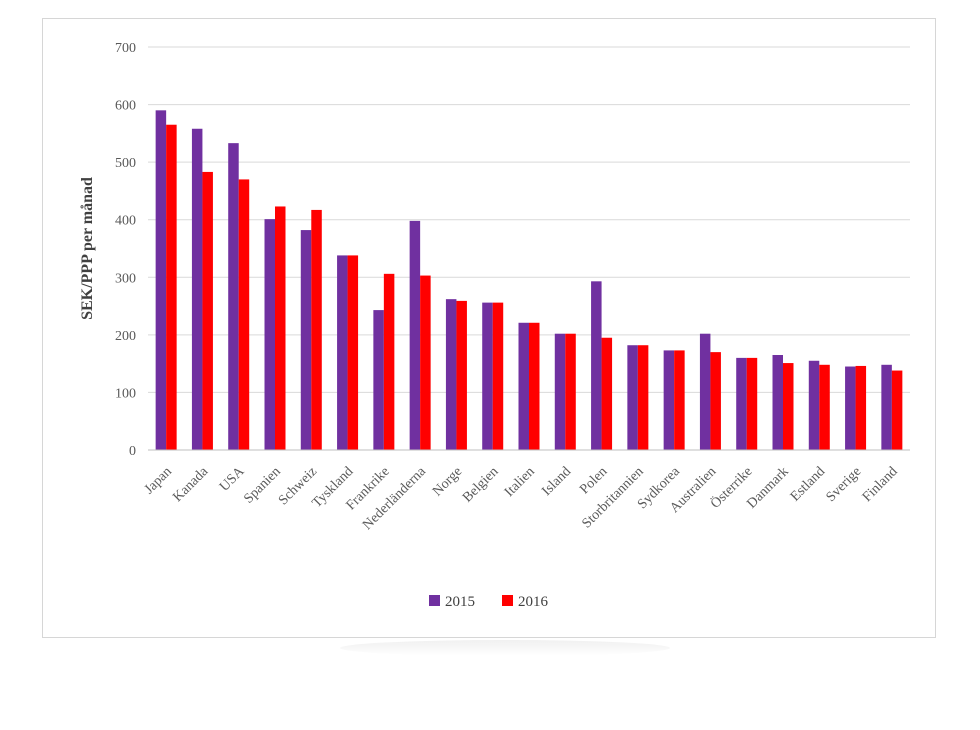 The height and width of the screenshot is (730, 980). What do you see at coordinates (480, 484) in the screenshot?
I see `x-tick-label: Belgien` at bounding box center [480, 484].